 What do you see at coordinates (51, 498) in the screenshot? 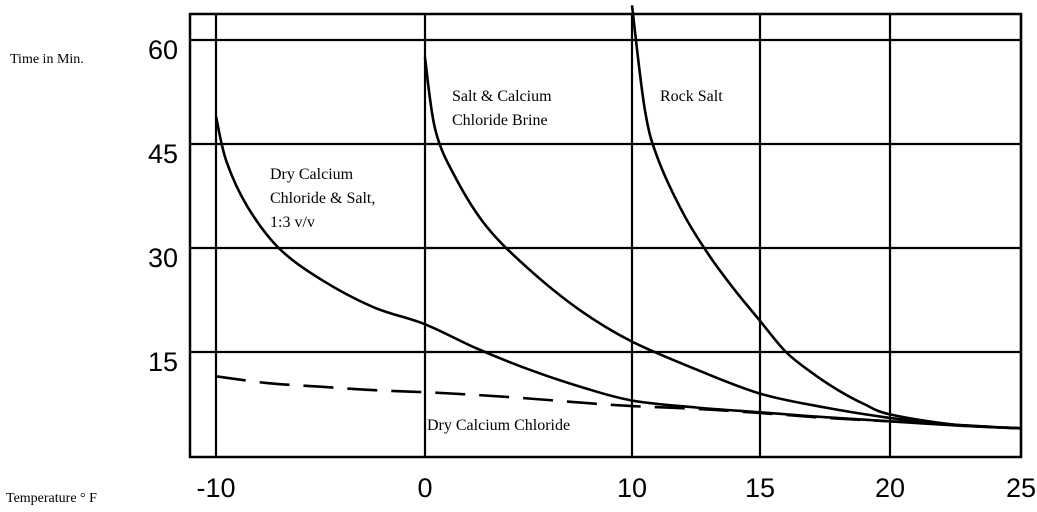
I see `x-axis-label: Temperature ° F` at bounding box center [51, 498].